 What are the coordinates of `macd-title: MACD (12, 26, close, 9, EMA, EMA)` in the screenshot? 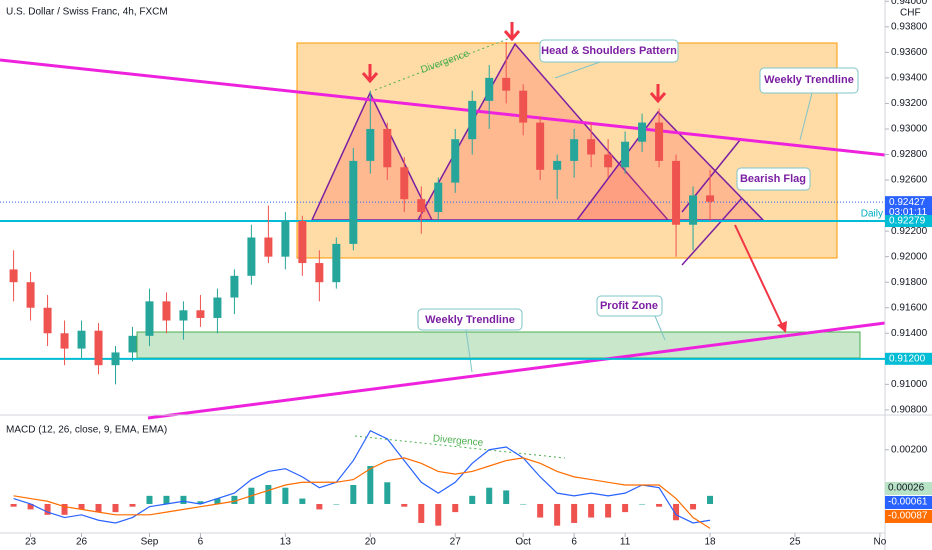 It's located at (86, 430).